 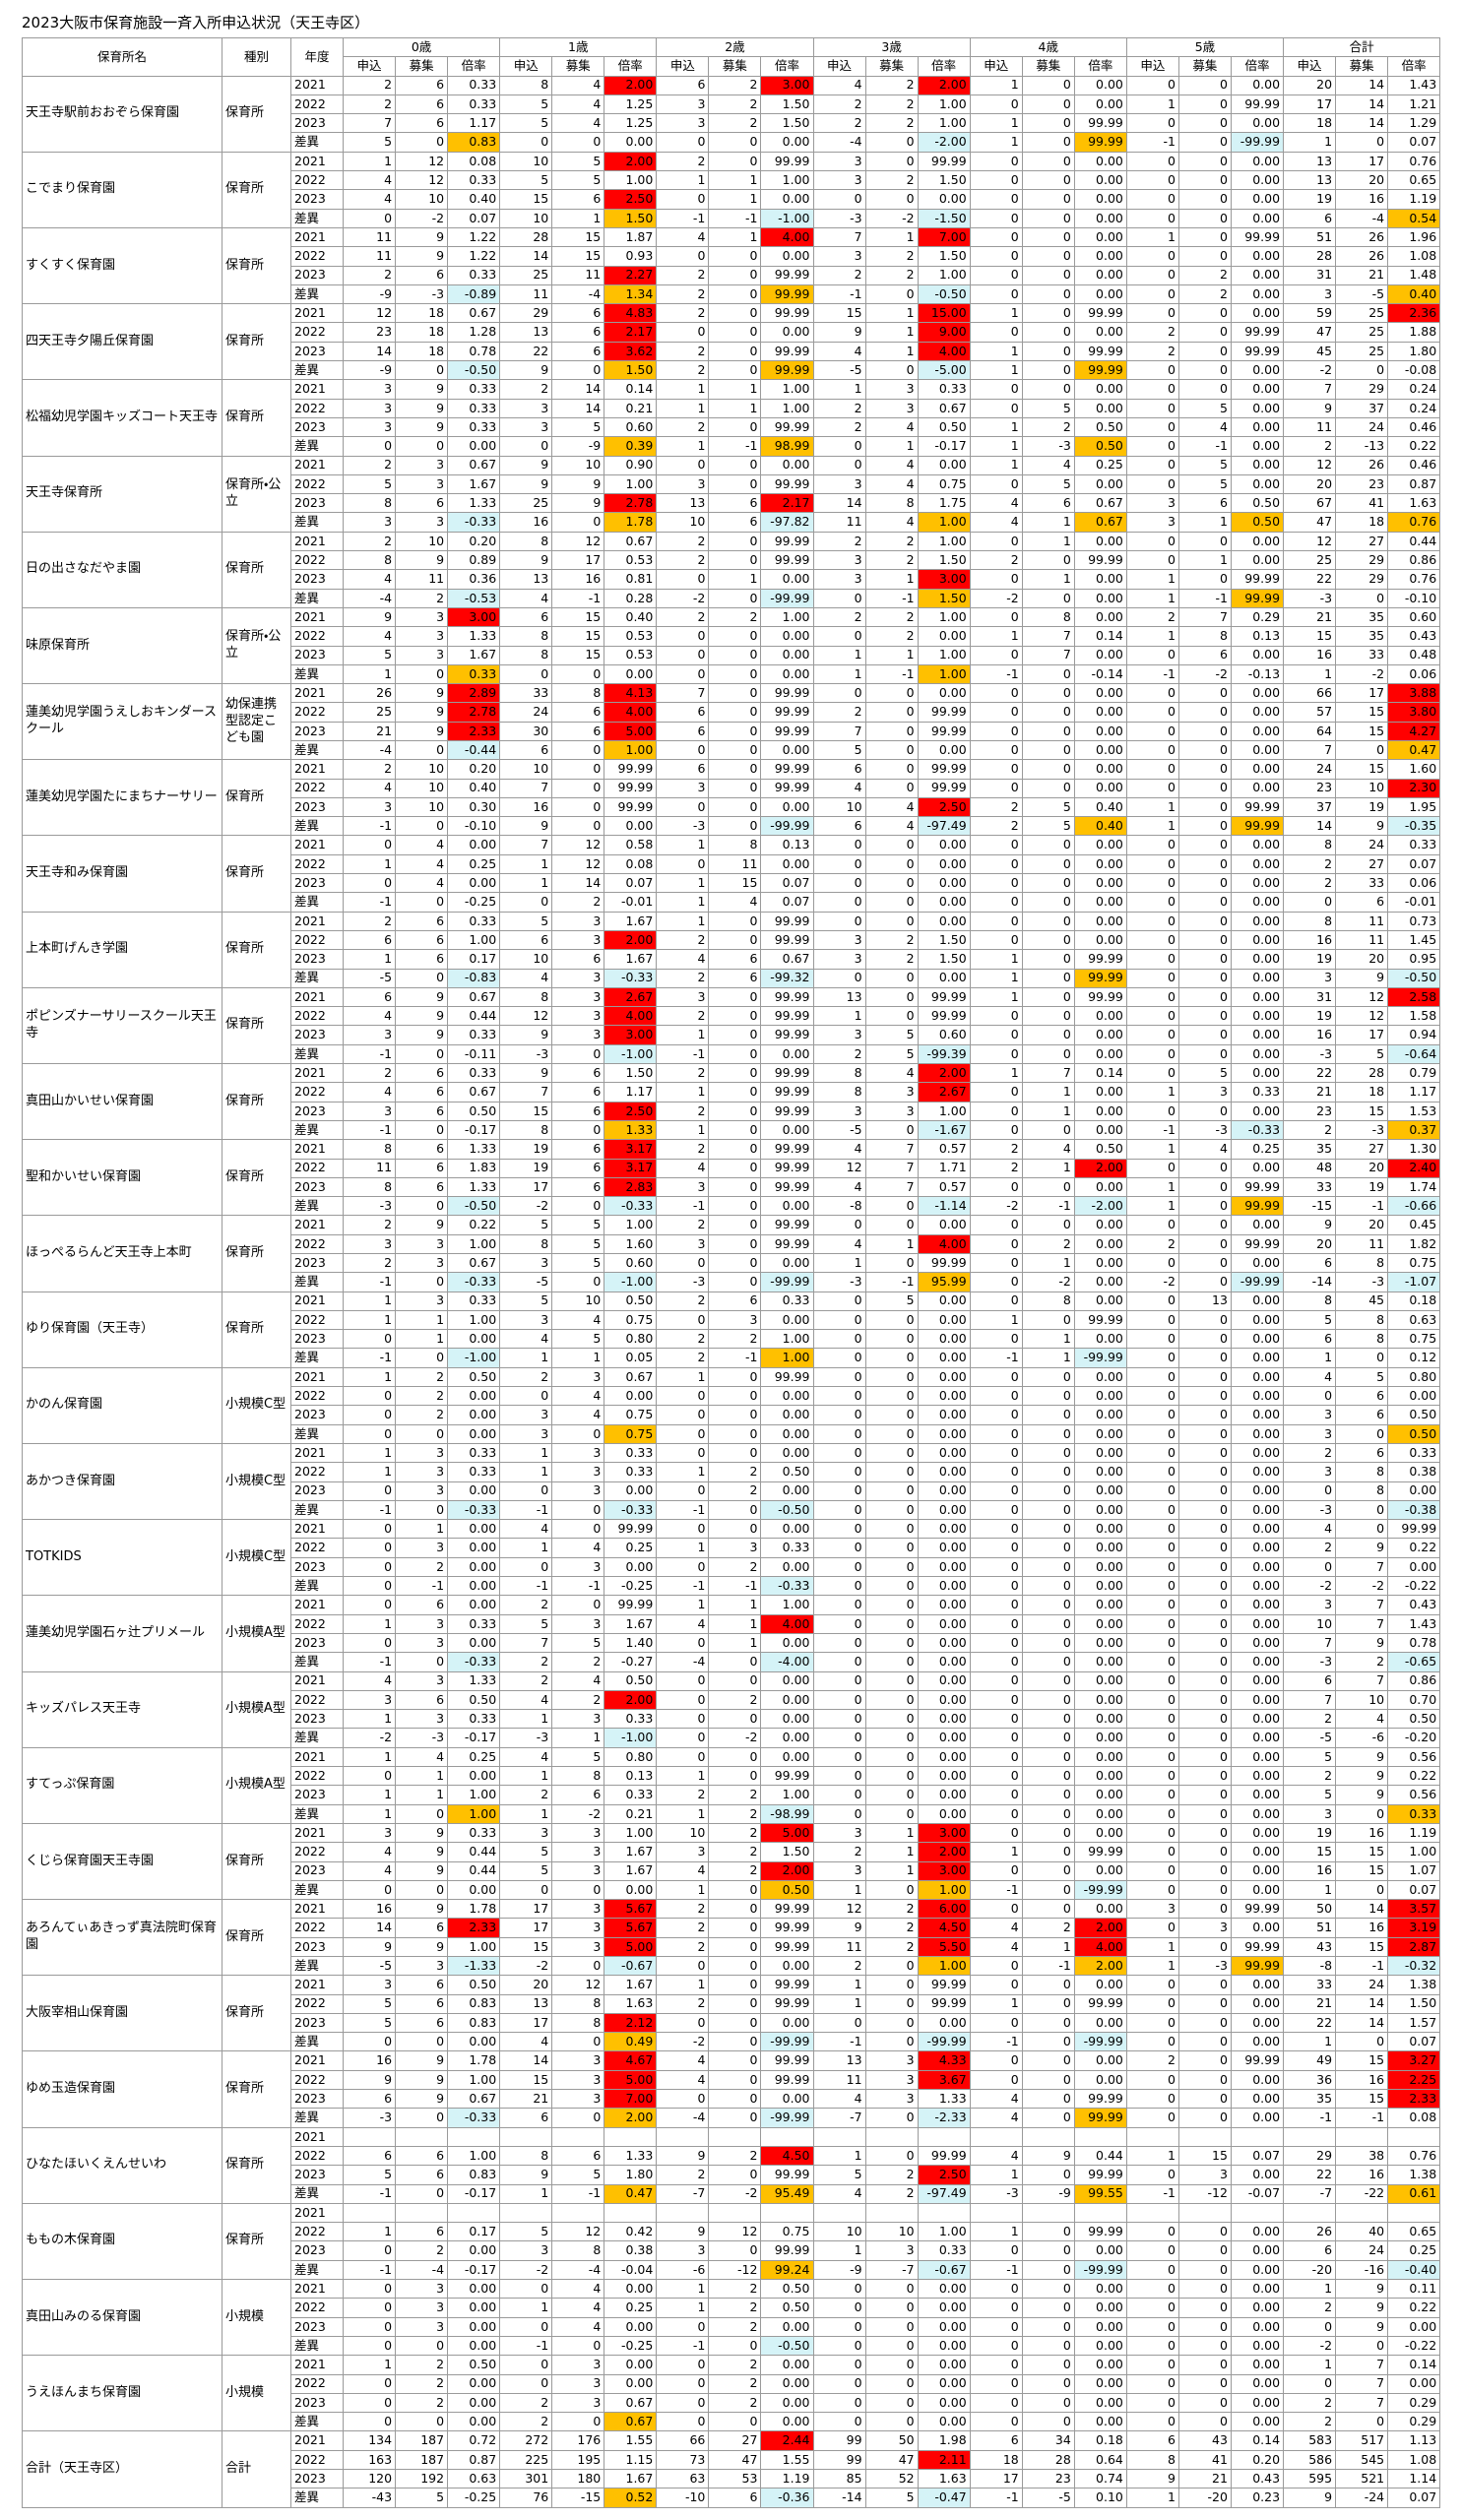 I want to click on value-cell: 3.00, so click(x=631, y=1035).